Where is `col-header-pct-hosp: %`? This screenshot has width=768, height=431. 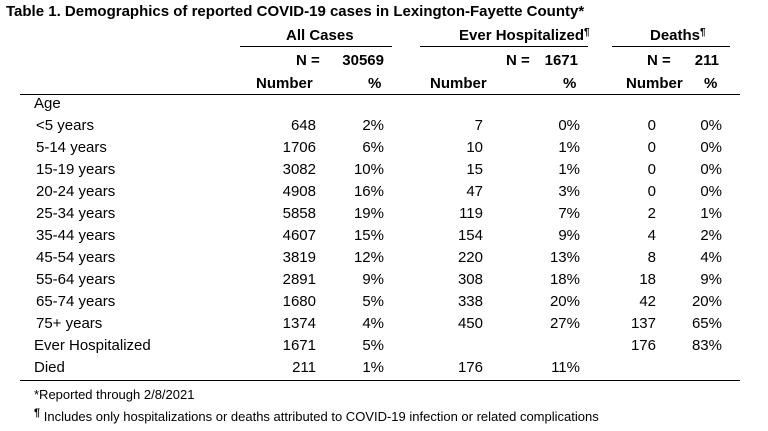
col-header-pct-hosp: % is located at coordinates (570, 83).